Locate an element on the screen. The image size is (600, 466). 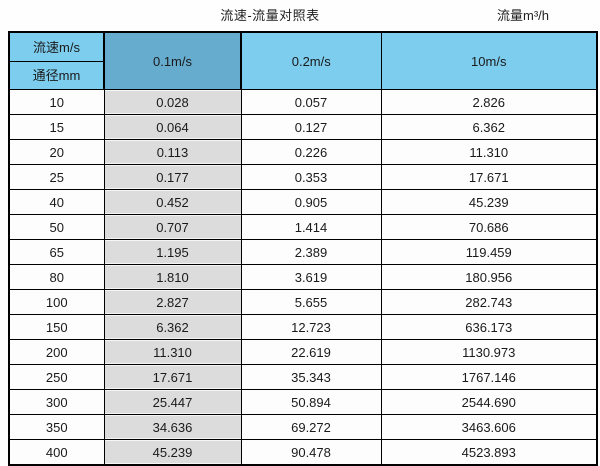
table-row: 20 0.113 0.226 11.310 is located at coordinates (303, 152).